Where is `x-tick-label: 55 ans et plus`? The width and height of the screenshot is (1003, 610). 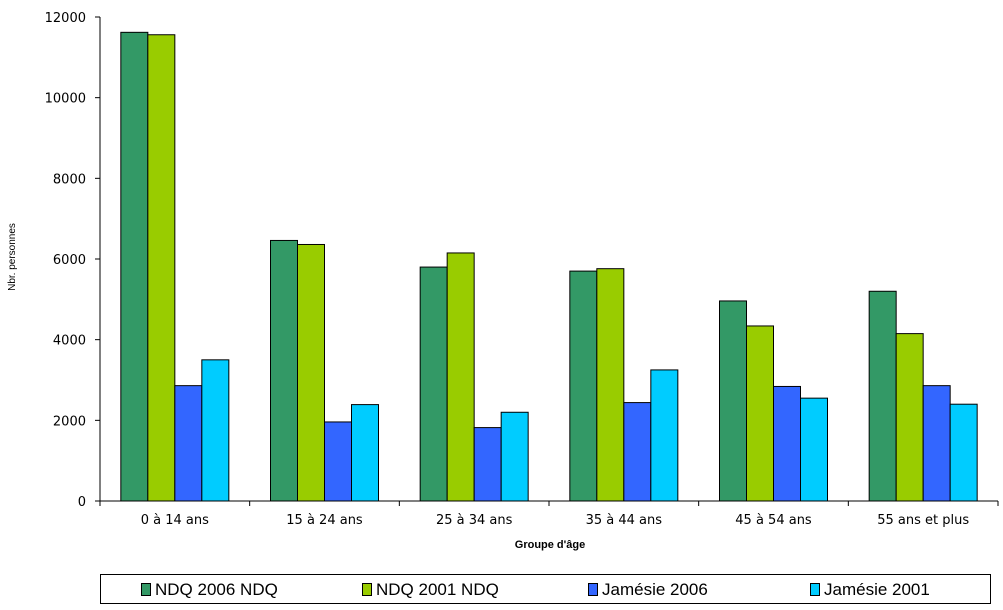
x-tick-label: 55 ans et plus is located at coordinates (923, 520).